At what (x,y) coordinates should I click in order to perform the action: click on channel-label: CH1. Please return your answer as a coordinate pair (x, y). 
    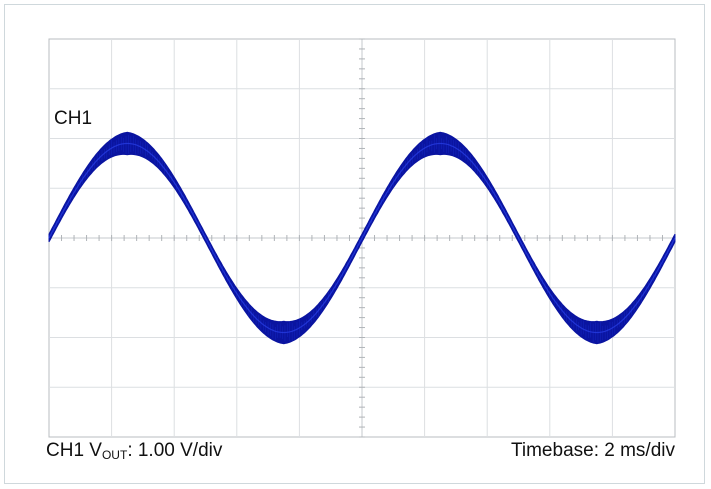
    Looking at the image, I should click on (73, 118).